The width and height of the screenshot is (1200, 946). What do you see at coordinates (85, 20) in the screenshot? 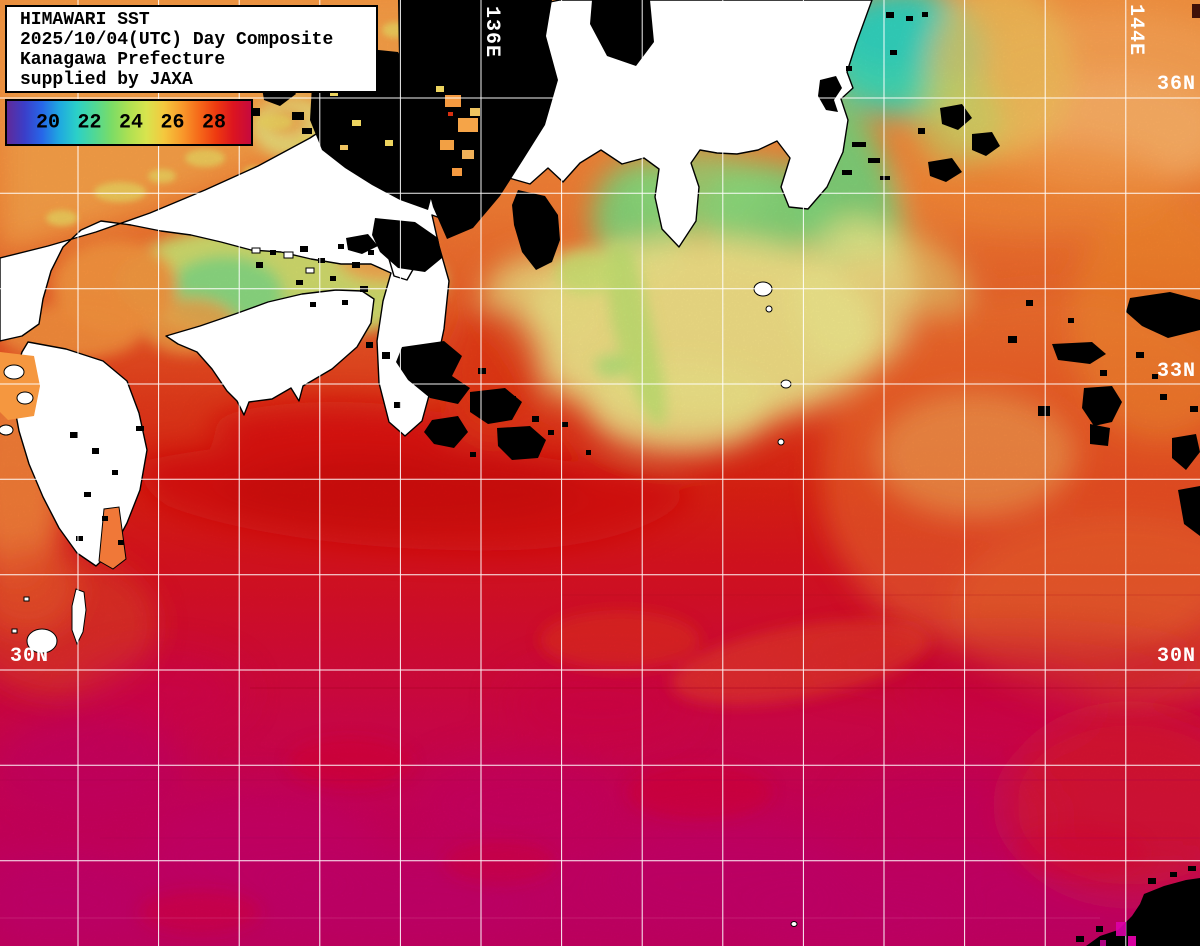
I see `title-line-product: HIMAWARI SST` at bounding box center [85, 20].